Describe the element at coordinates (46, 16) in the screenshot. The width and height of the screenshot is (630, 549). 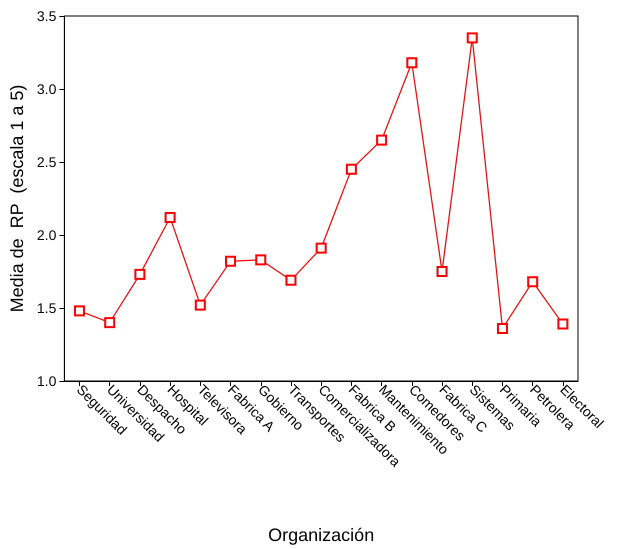
I see `y-tick-label: 3.5` at that location.